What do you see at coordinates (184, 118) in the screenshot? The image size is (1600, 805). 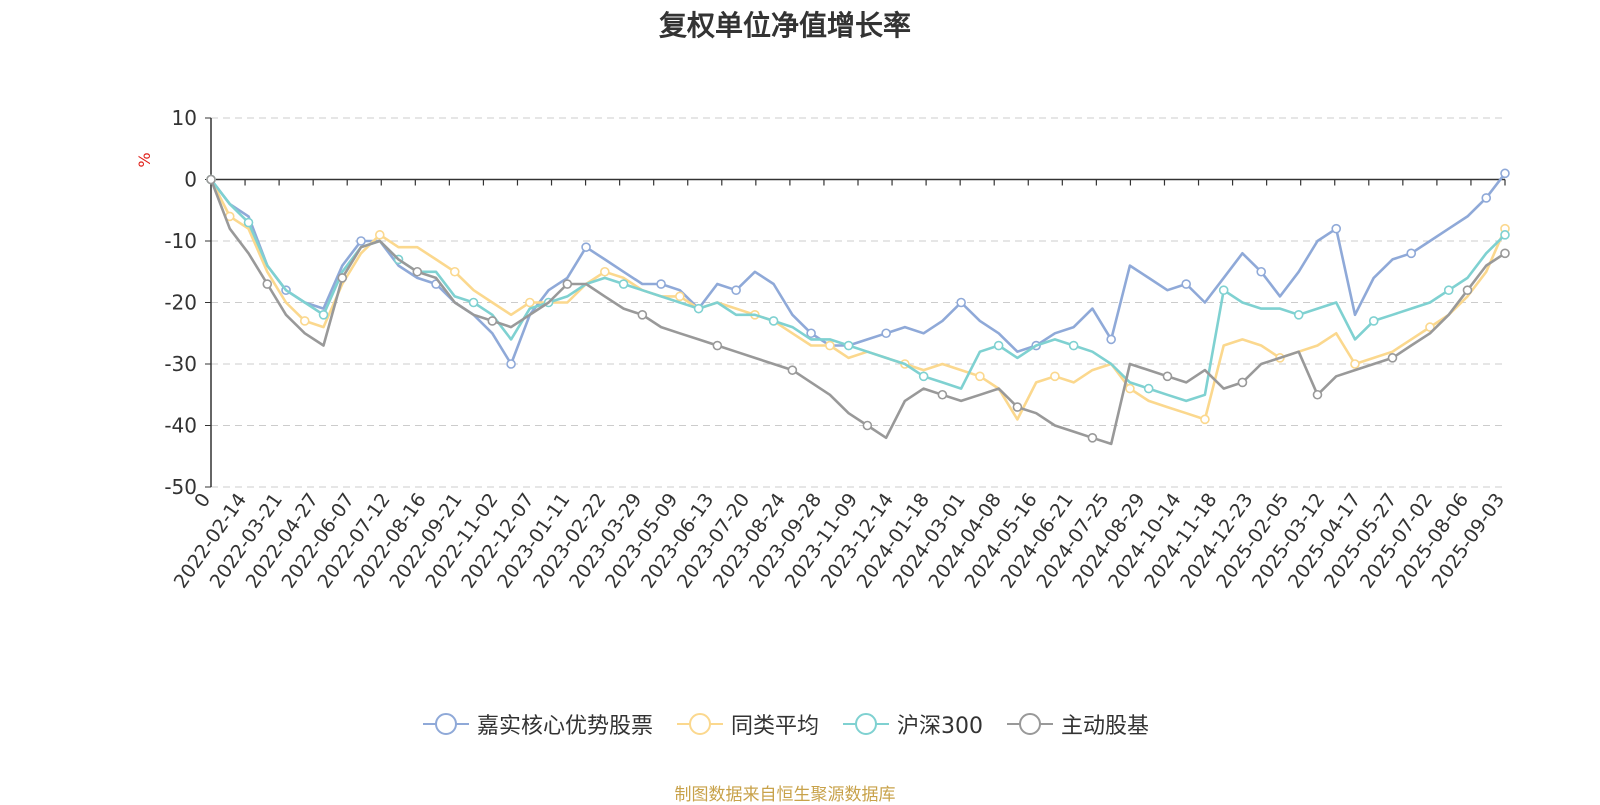 I see `y-tick-label: 10` at bounding box center [184, 118].